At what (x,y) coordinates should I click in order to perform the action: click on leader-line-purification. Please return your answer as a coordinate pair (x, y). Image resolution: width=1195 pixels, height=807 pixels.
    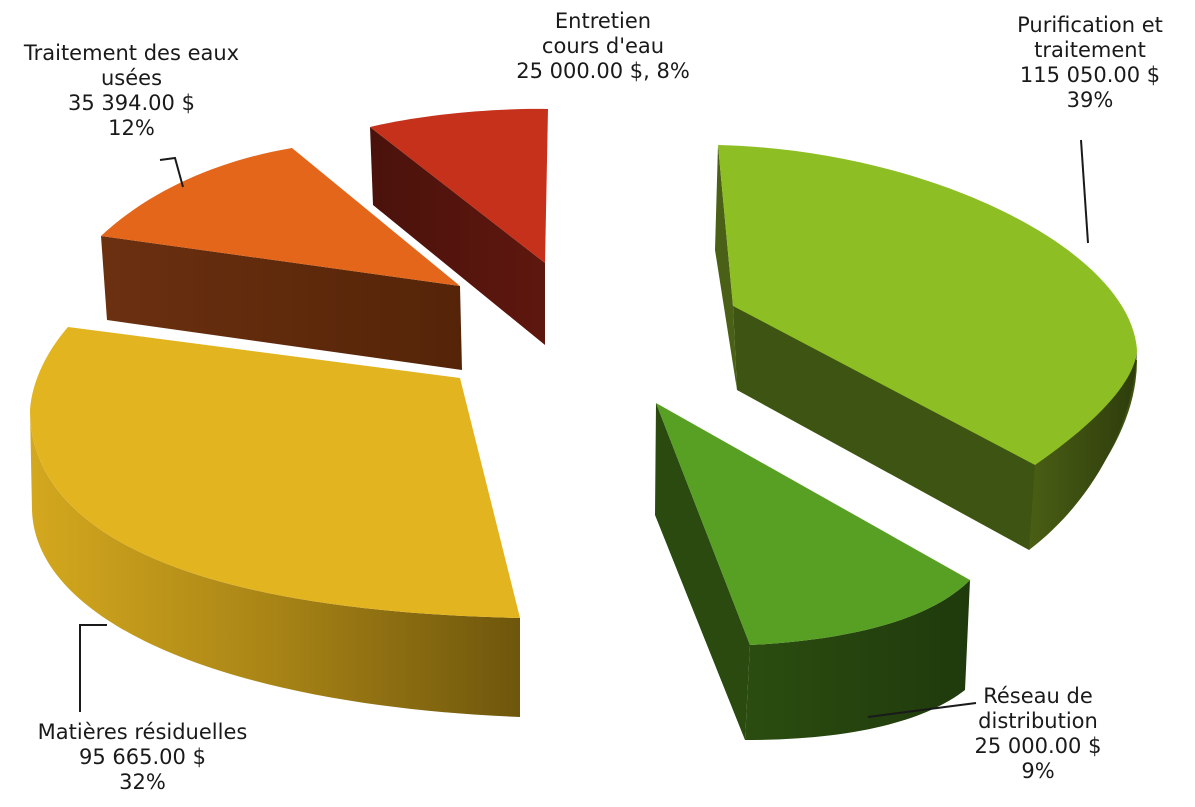
    Looking at the image, I should click on (1084, 191).